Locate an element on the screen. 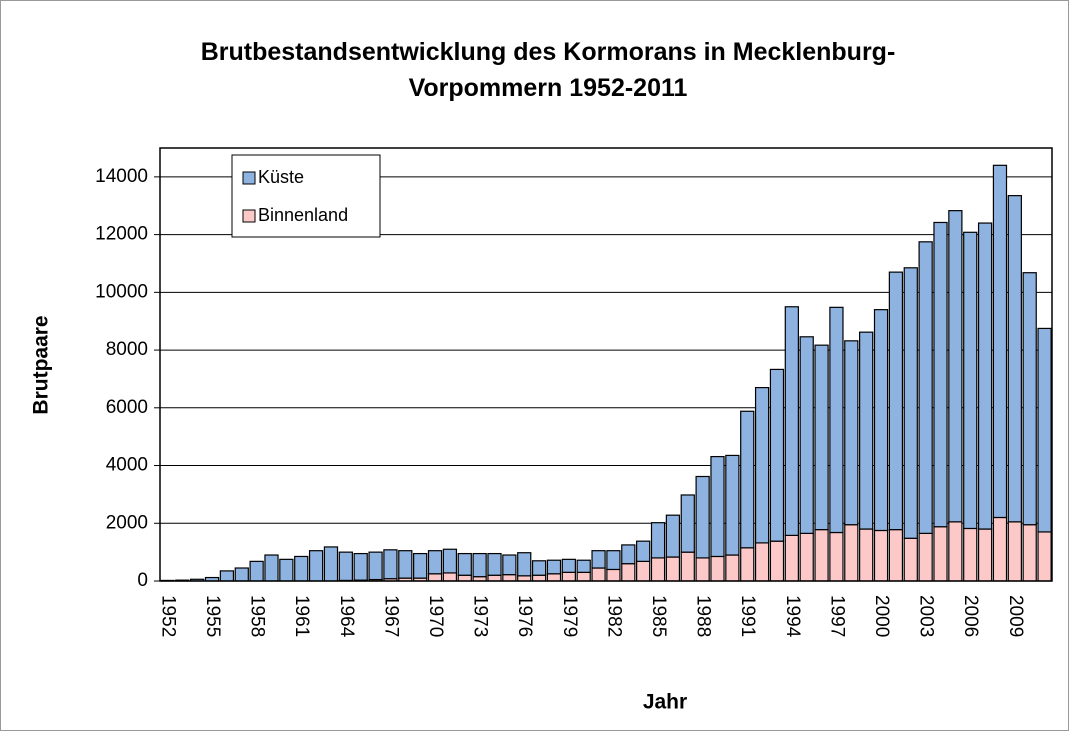  legend-label: Küste is located at coordinates (281, 177).